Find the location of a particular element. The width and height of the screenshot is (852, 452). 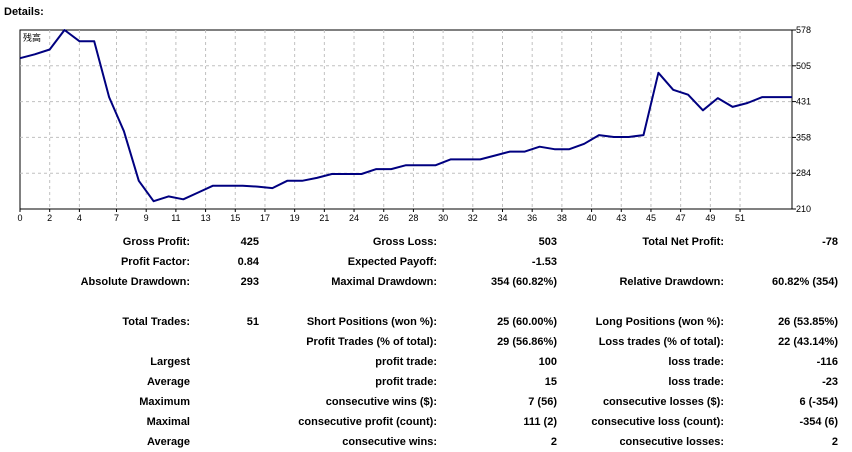

y-tick-label: 210 is located at coordinates (803, 209).